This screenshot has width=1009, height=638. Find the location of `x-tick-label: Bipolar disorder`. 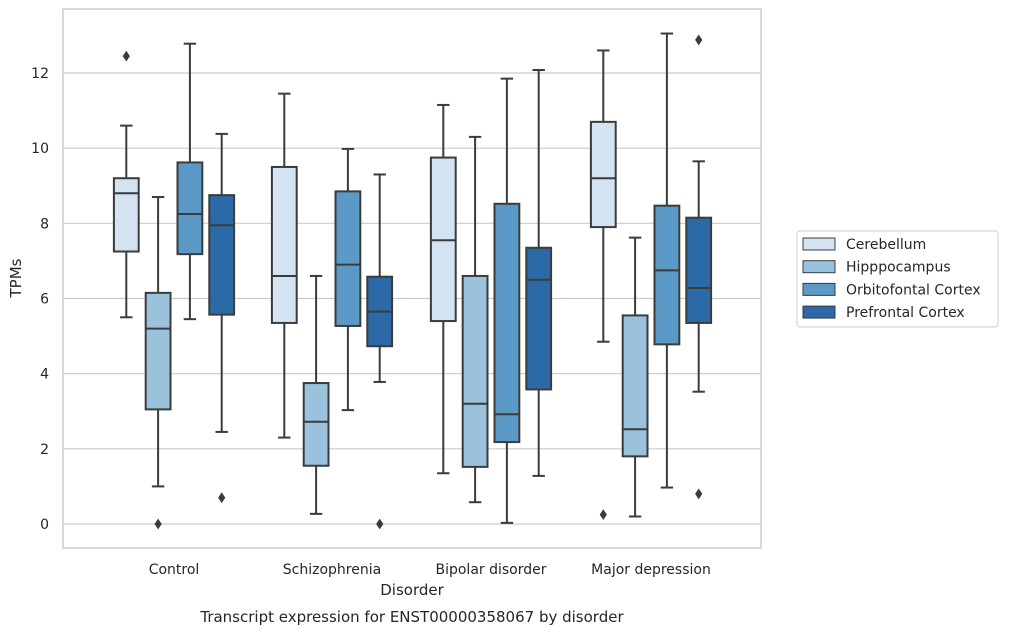

x-tick-label: Bipolar disorder is located at coordinates (490, 570).